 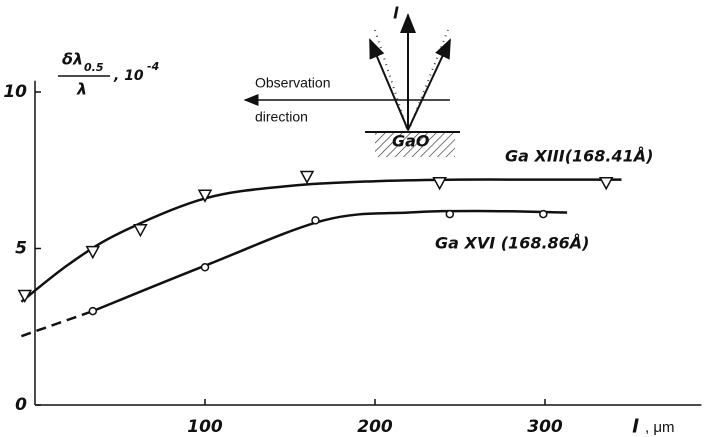 I want to click on fit-curve, so click(x=57, y=323).